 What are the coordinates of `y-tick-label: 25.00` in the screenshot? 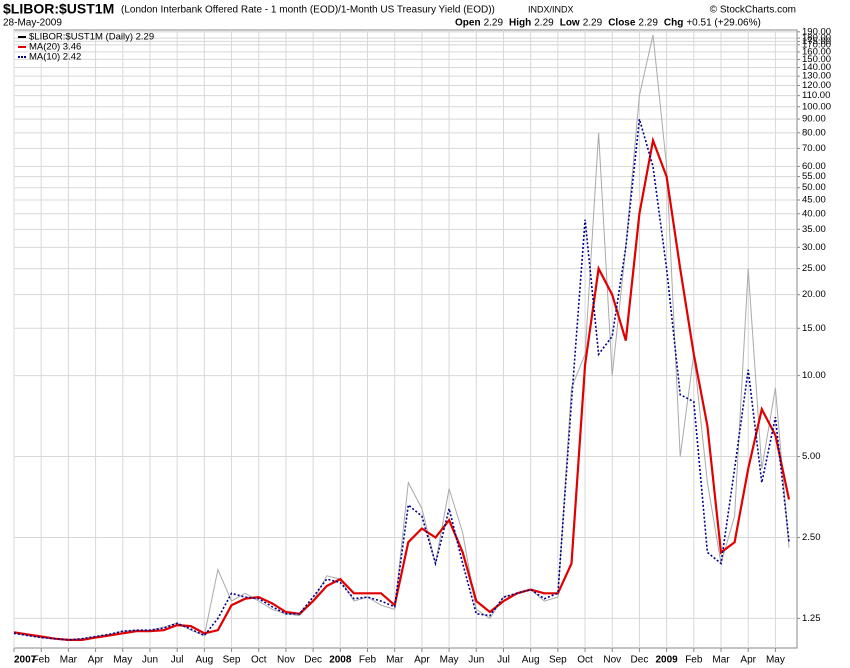 It's located at (814, 268).